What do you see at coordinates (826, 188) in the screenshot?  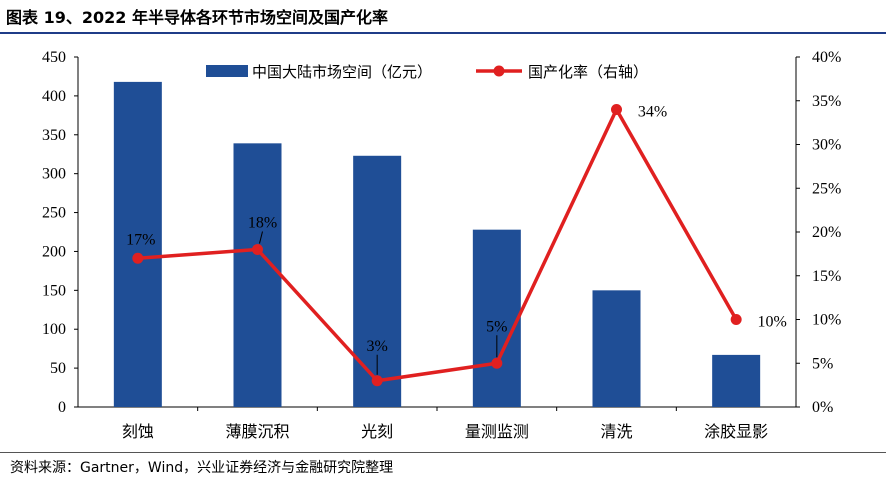 I see `right-tick-label: 25%` at bounding box center [826, 188].